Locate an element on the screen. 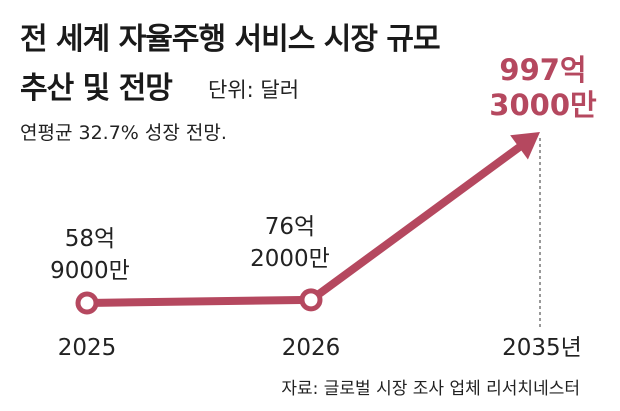 This screenshot has width=620, height=411. data-label: 58억 is located at coordinates (90, 239).